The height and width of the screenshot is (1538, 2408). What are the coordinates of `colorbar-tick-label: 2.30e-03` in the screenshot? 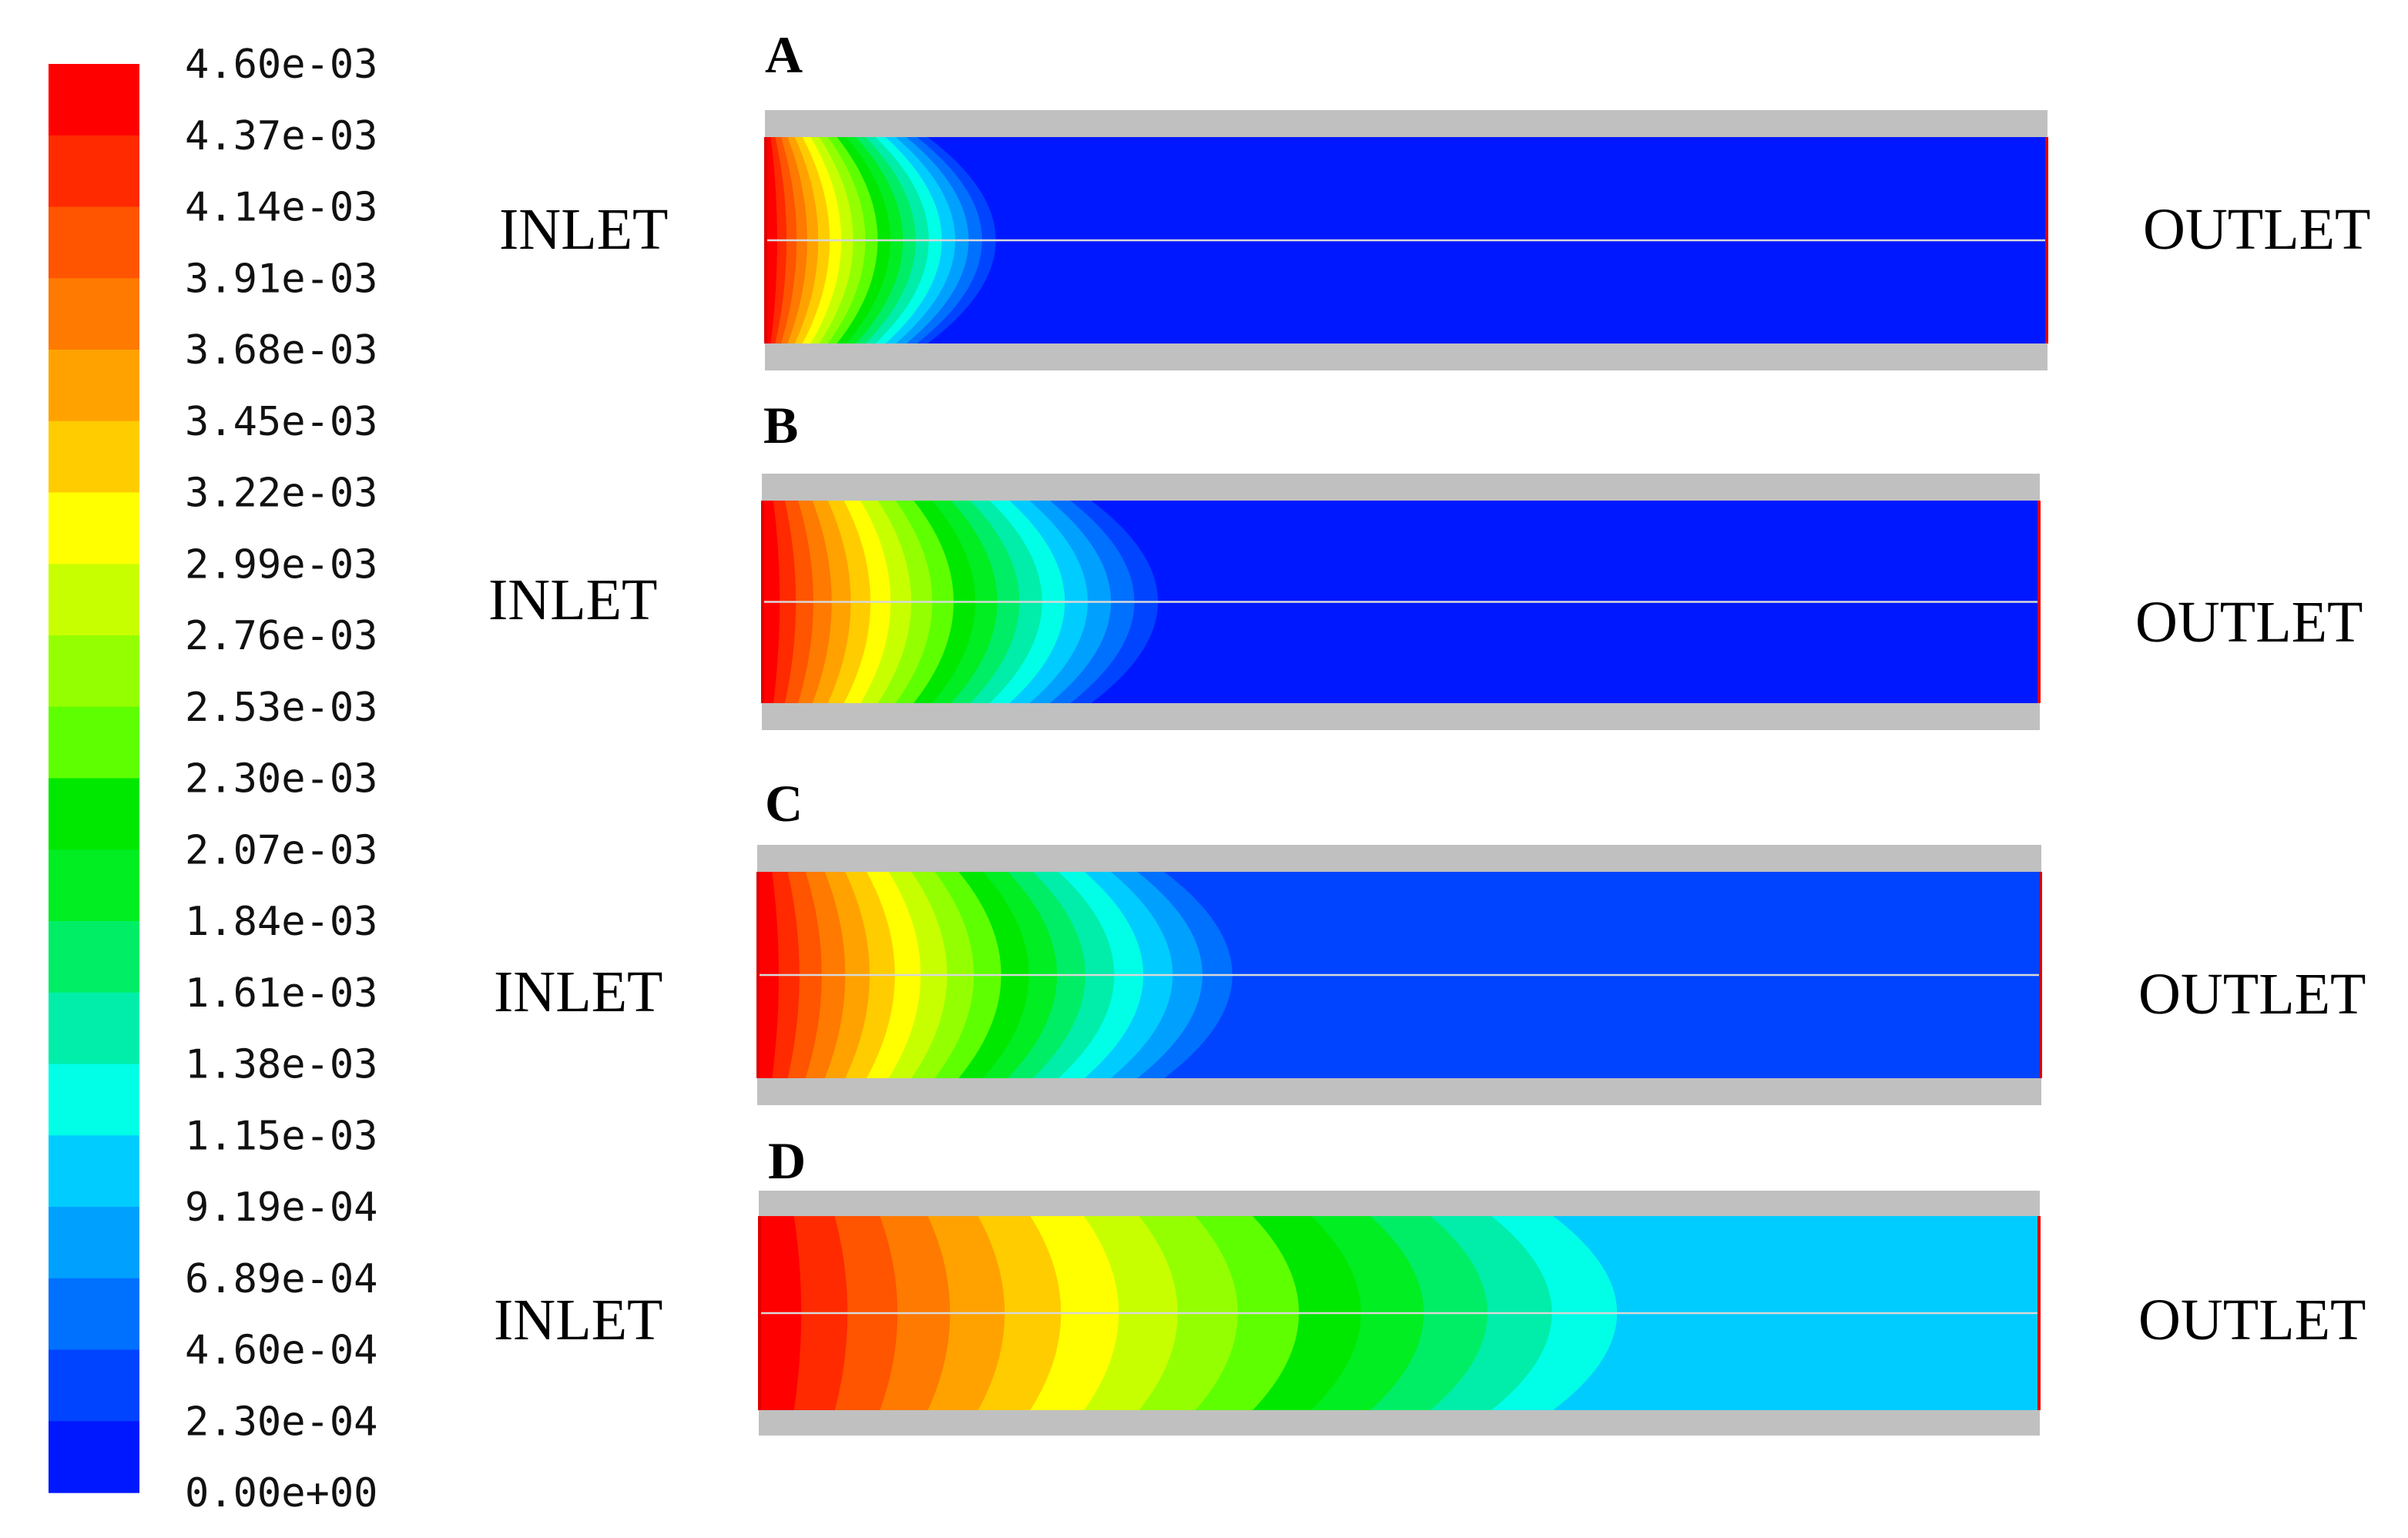 It's located at (281, 779).